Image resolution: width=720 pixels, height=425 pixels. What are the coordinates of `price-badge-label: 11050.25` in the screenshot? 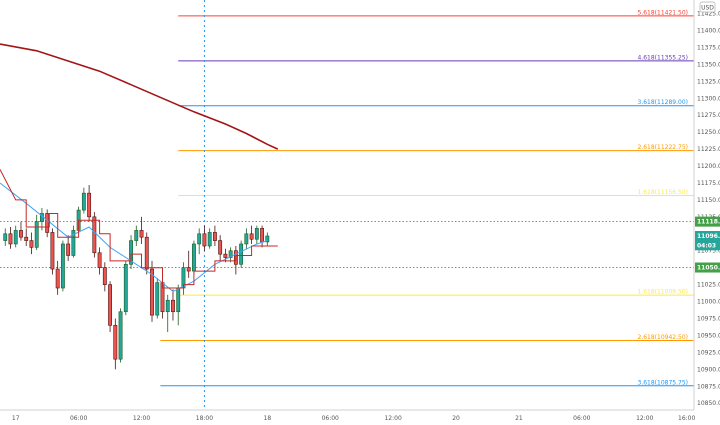 It's located at (708, 268).